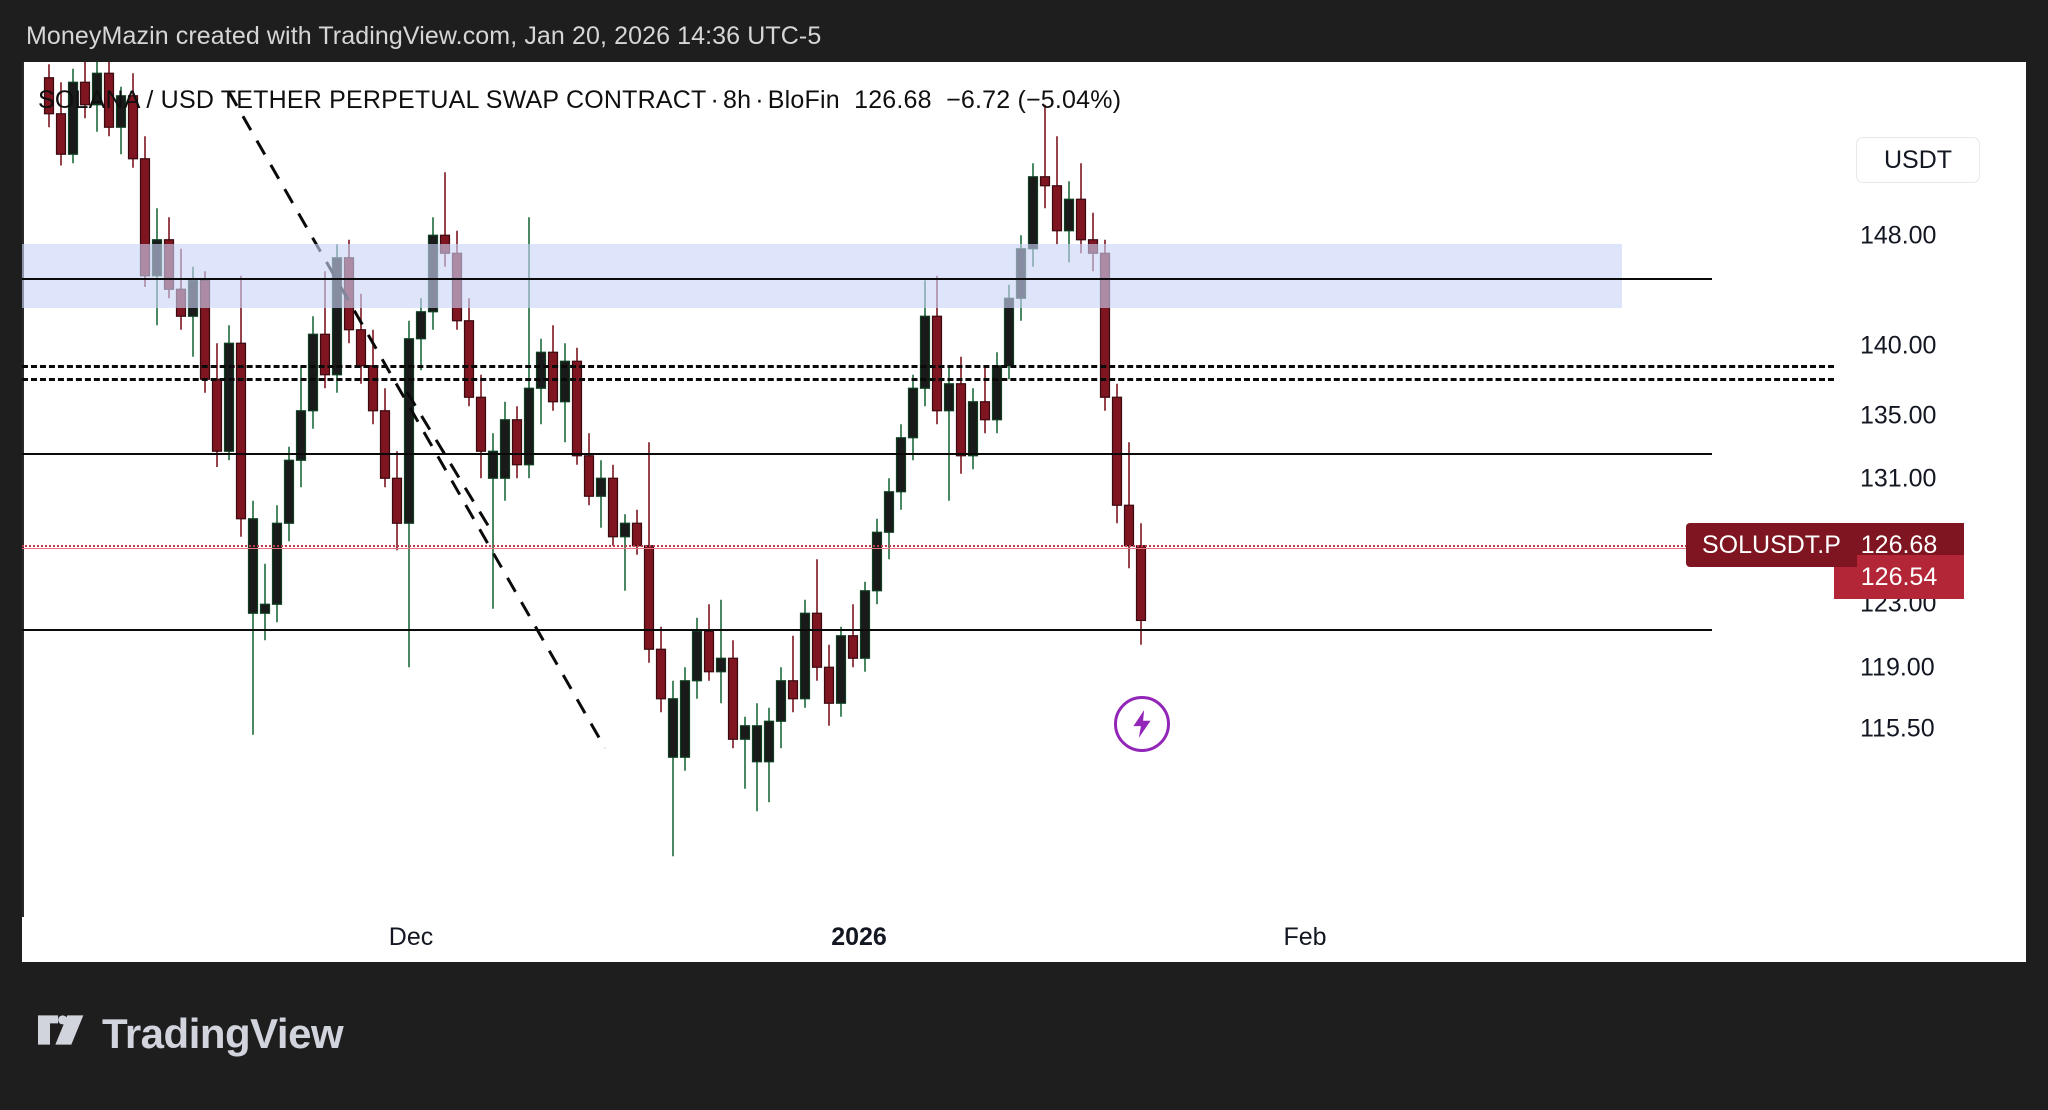 This screenshot has width=2048, height=1110. Describe the element at coordinates (1898, 345) in the screenshot. I see `price-tick-140-00: 140.00` at that location.